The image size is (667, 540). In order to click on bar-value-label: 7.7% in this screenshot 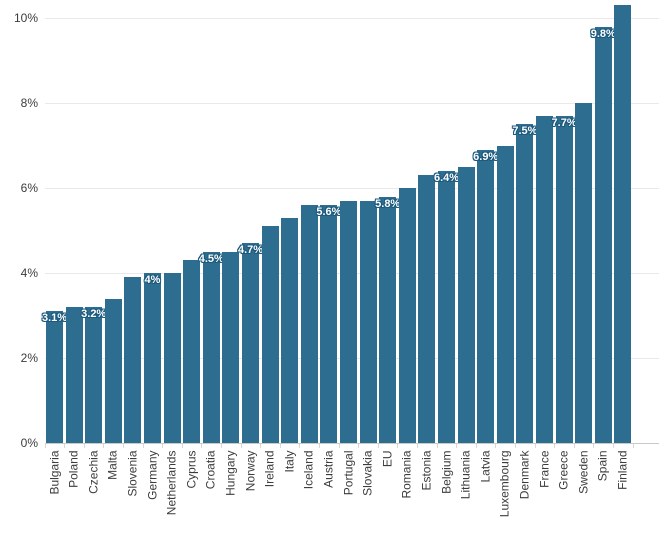, I will do `click(564, 122)`.